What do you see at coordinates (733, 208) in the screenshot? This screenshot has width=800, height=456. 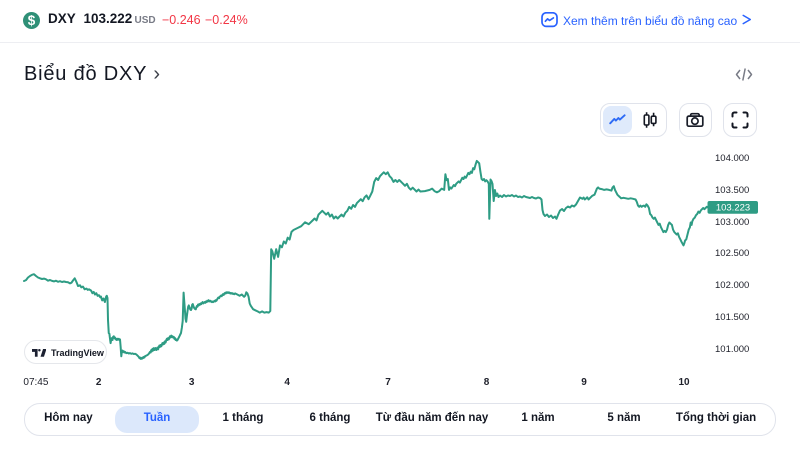 I see `svg-text: 103.223` at bounding box center [733, 208].